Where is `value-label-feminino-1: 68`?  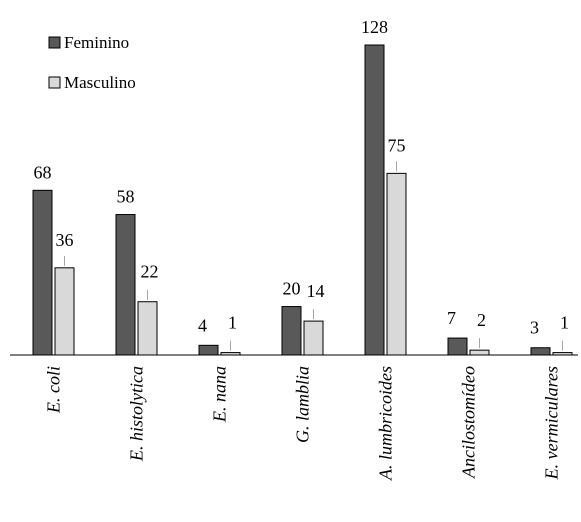
value-label-feminino-1: 68 is located at coordinates (43, 172).